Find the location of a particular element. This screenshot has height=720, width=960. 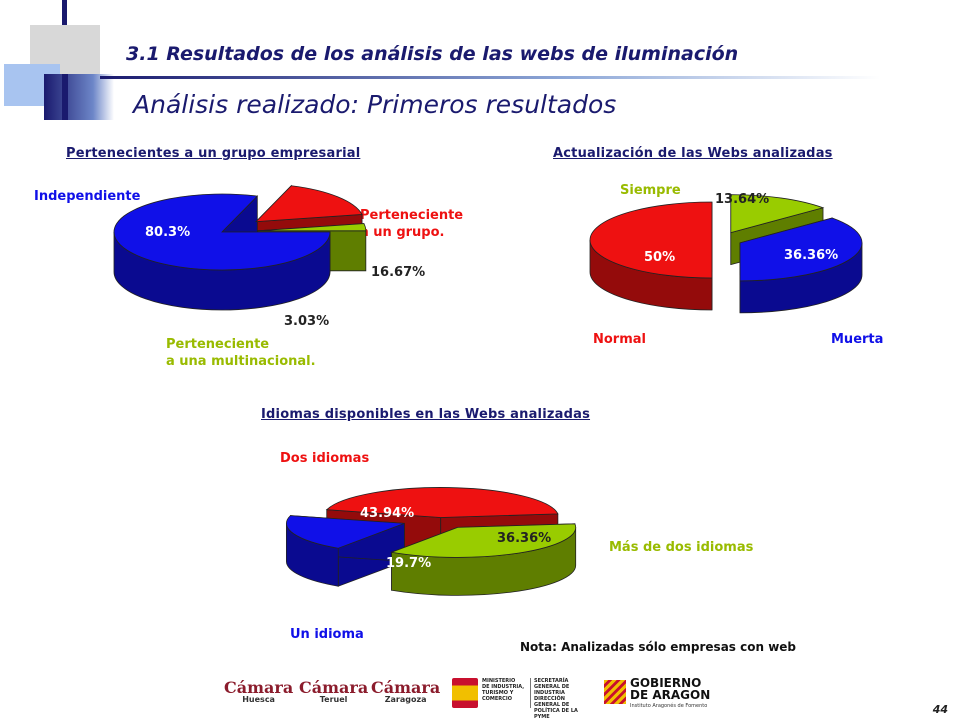

chart1-title: Pertenecientes a un grupo empresarial is located at coordinates (213, 153).